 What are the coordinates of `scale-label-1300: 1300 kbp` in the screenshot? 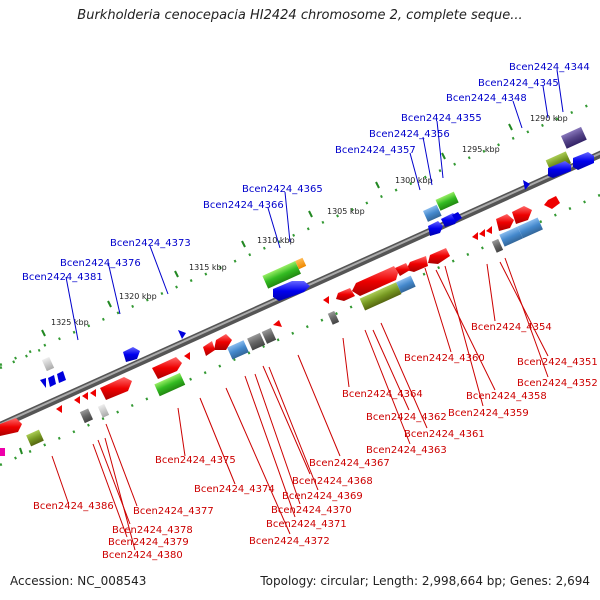 It's located at (414, 180).